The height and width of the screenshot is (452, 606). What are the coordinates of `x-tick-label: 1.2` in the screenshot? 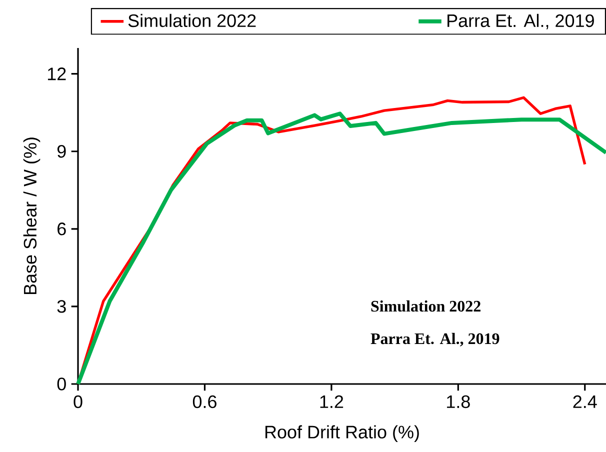 It's located at (332, 401).